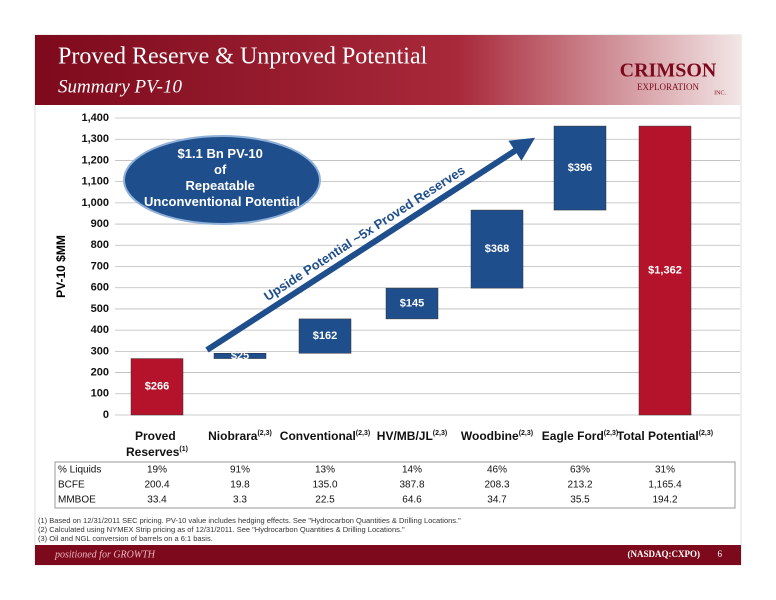 Image resolution: width=776 pixels, height=600 pixels. Describe the element at coordinates (100, 245) in the screenshot. I see `y-tick-label: 800` at that location.